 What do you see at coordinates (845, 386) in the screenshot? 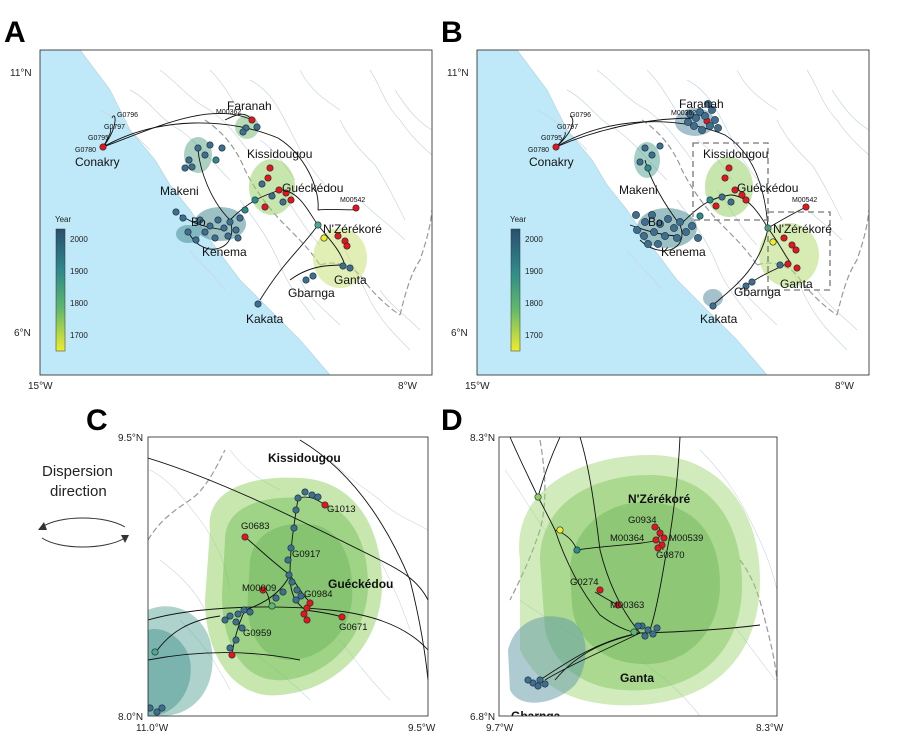
I see `panel-b-lon-right: 8°W` at bounding box center [845, 386].